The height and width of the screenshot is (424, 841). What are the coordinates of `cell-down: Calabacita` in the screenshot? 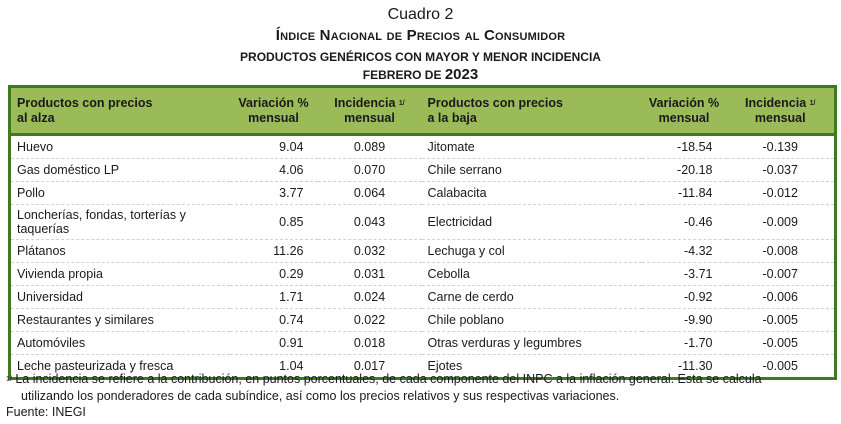 It's located at (531, 193).